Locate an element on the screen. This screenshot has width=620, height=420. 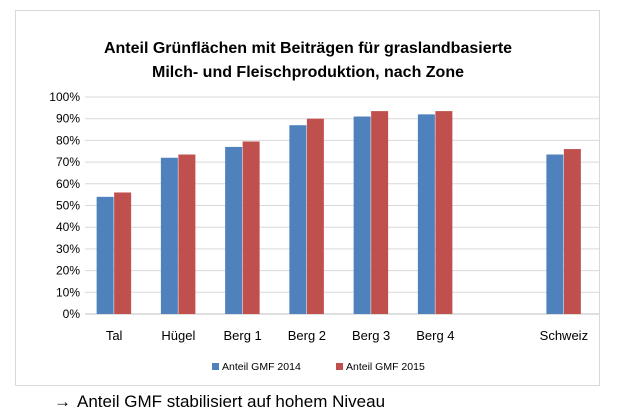
x-tick-label: Schweiz is located at coordinates (564, 335).